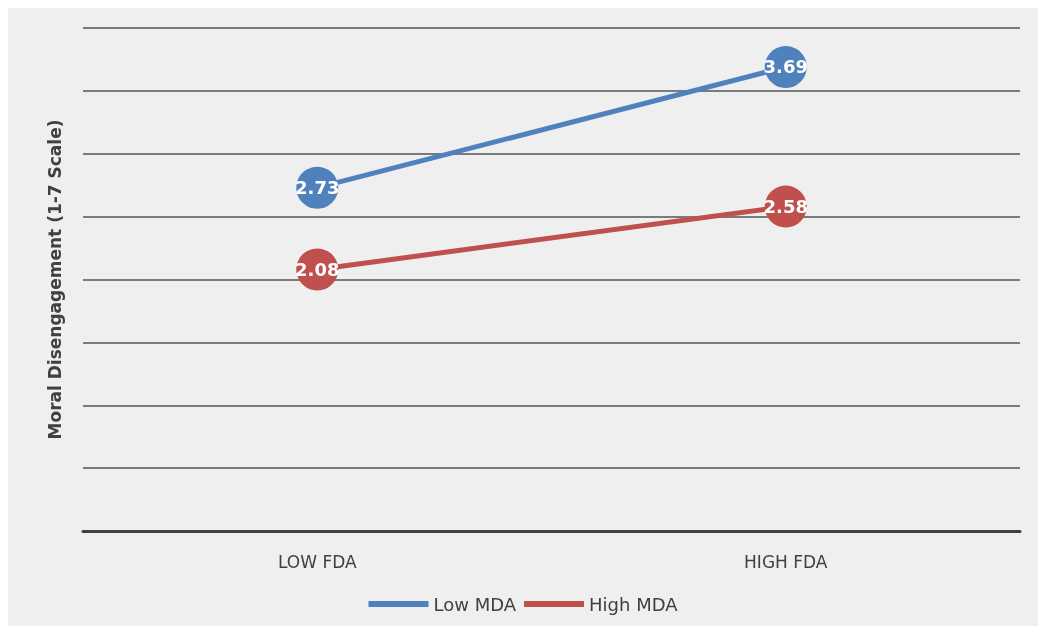  I want to click on data-label: 3.69, so click(785, 67).